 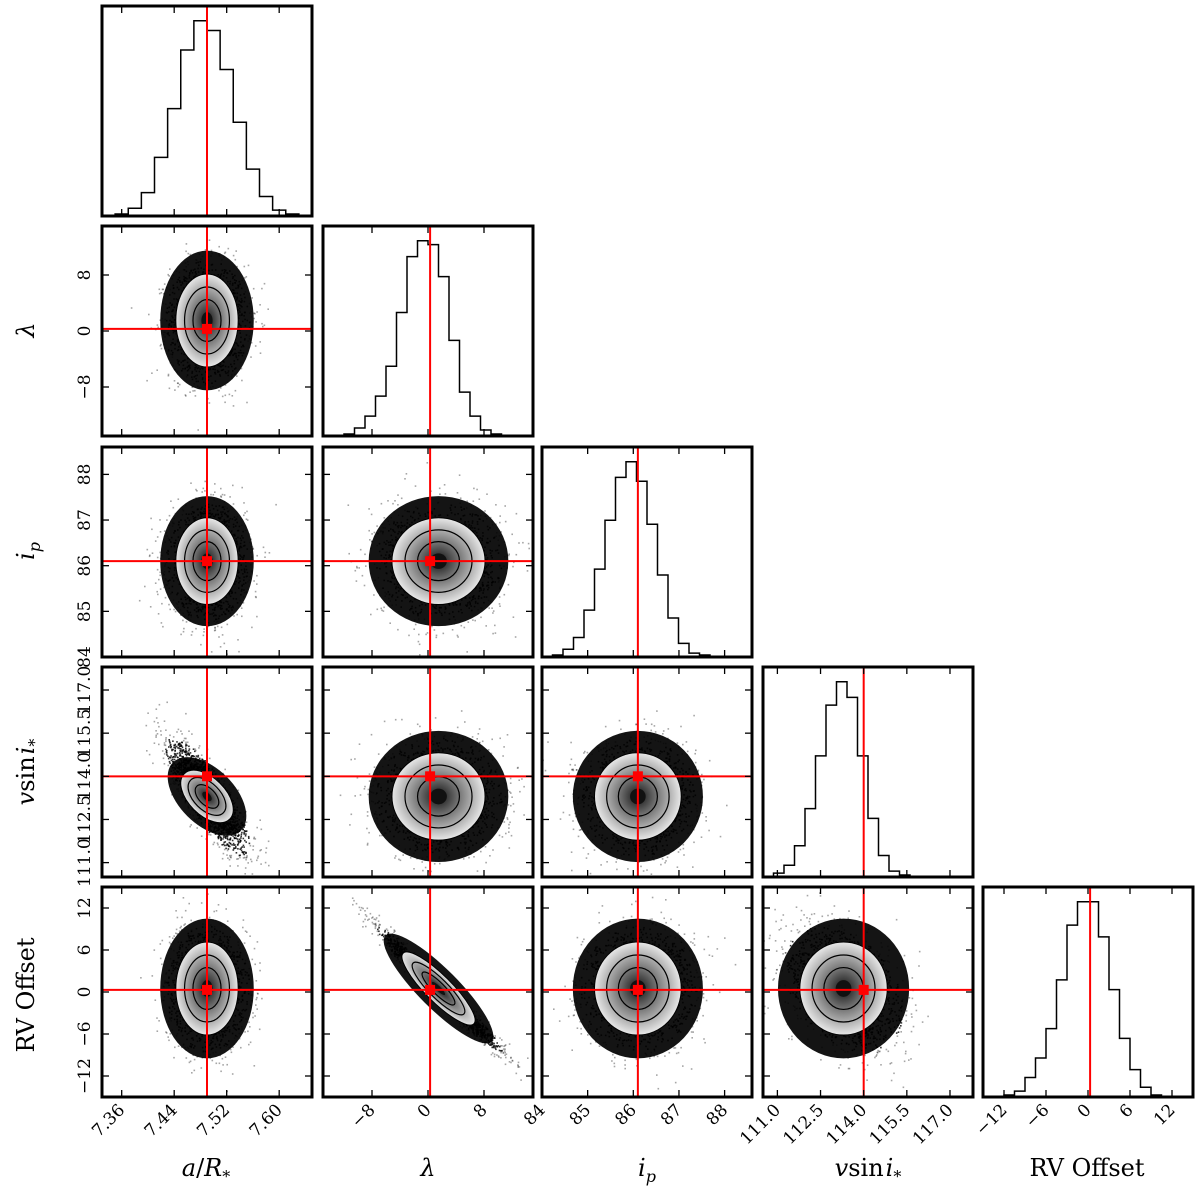 I want to click on x-tick-label-a_over_rstar: 7.52, so click(x=213, y=1120).